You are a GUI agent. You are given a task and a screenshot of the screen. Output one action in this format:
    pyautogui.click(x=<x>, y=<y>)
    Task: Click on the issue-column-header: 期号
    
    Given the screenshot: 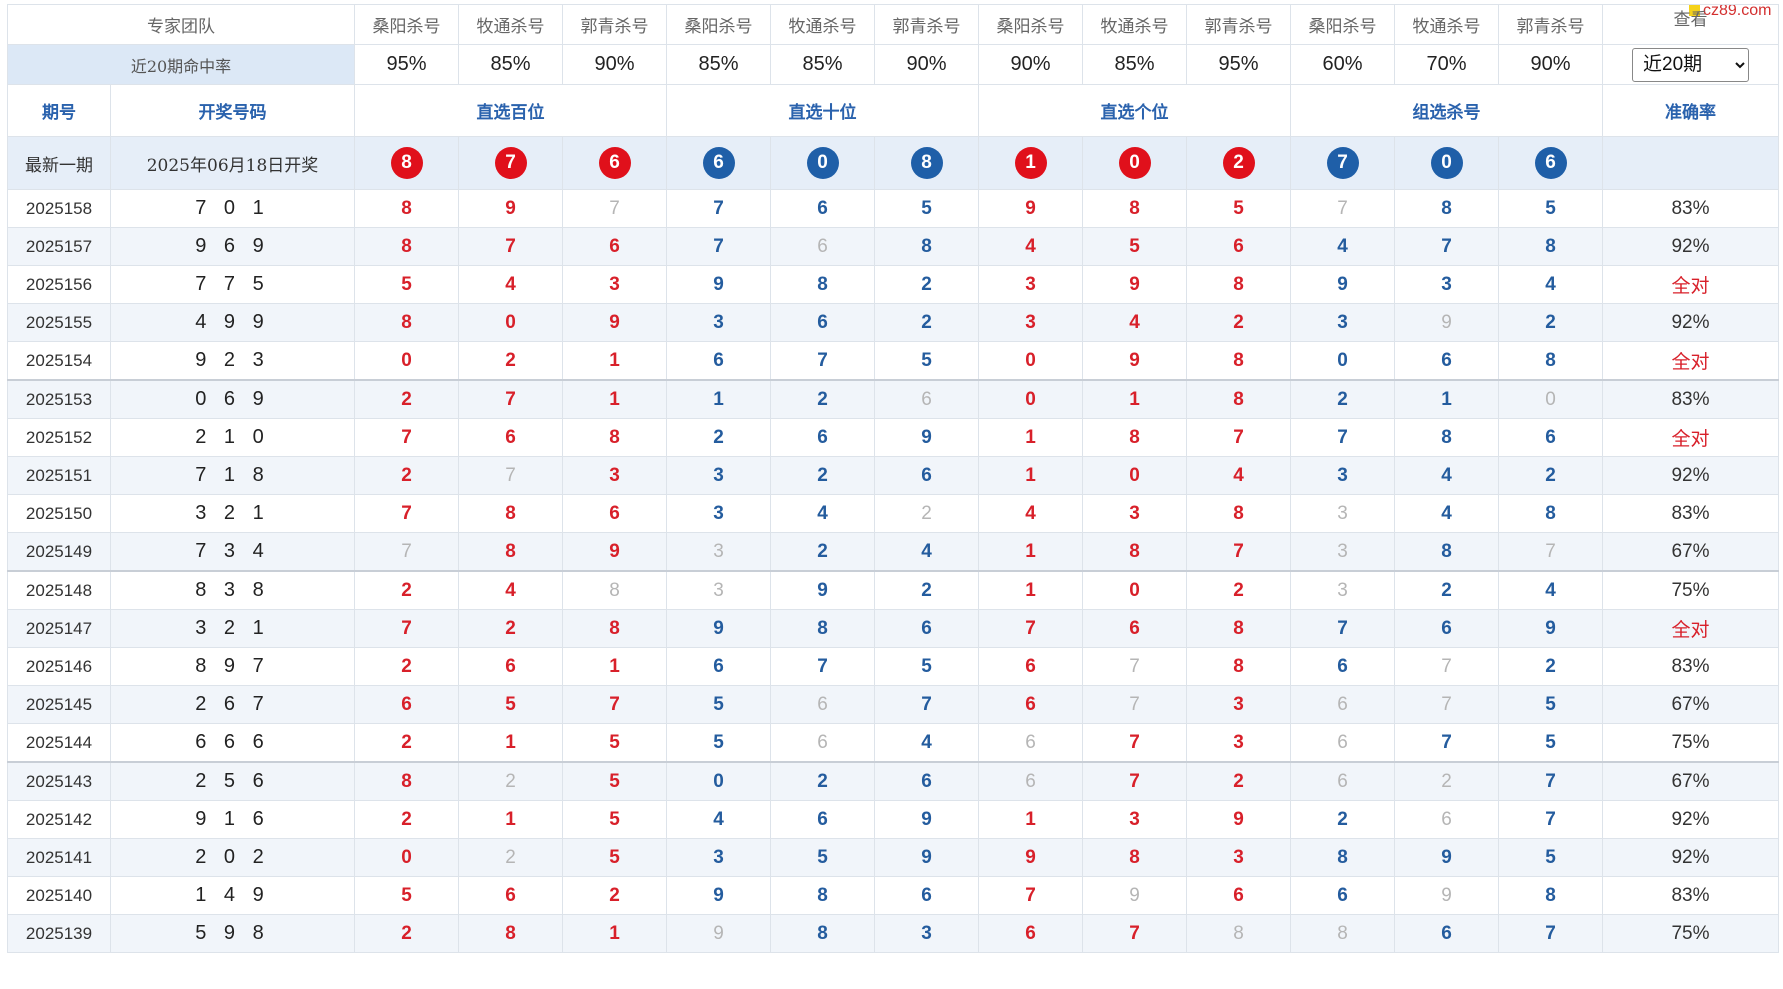 What is the action you would take?
    pyautogui.click(x=59, y=110)
    